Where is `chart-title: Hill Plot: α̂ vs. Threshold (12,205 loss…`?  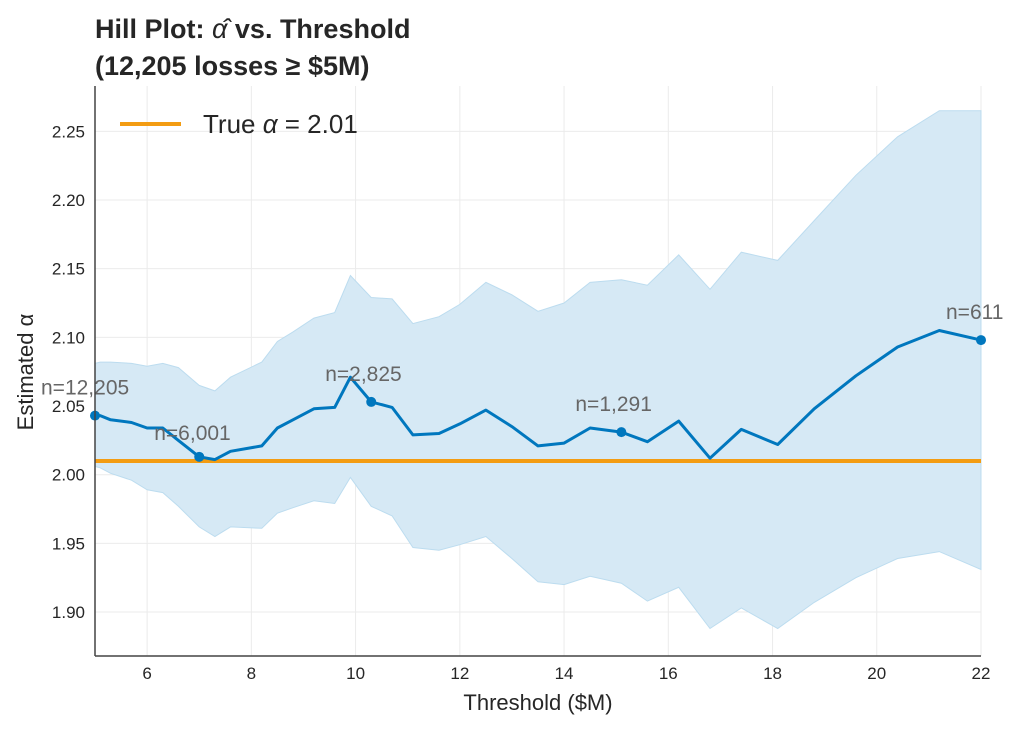 chart-title: Hill Plot: α̂ vs. Threshold (12,205 loss… is located at coordinates (255, 47).